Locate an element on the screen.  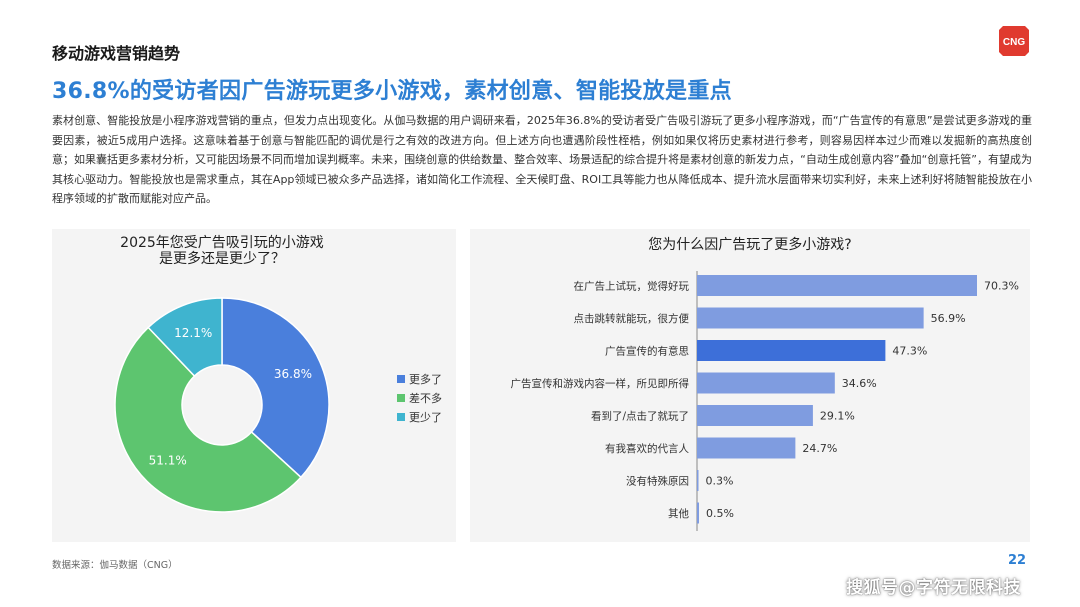
page-number: 22 is located at coordinates (1017, 560).